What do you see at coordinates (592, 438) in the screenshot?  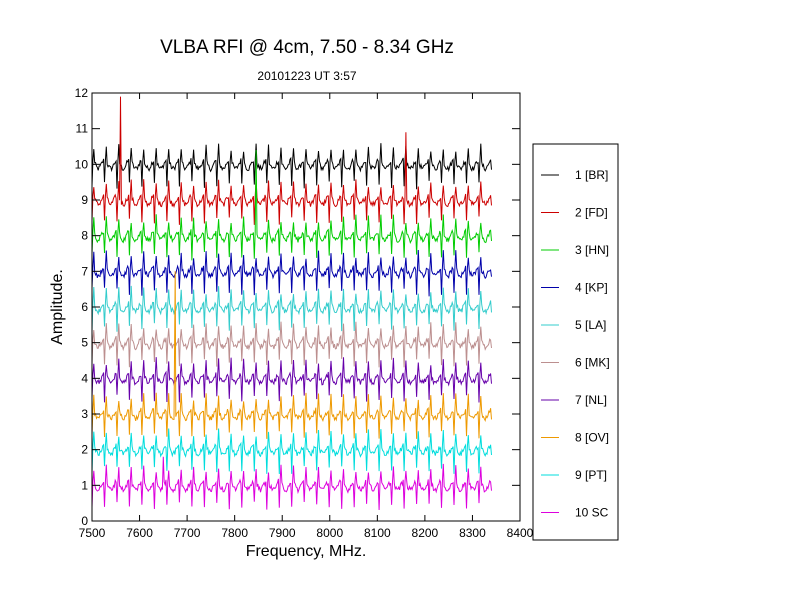 I see `legend-label: 8 [OV]` at bounding box center [592, 438].